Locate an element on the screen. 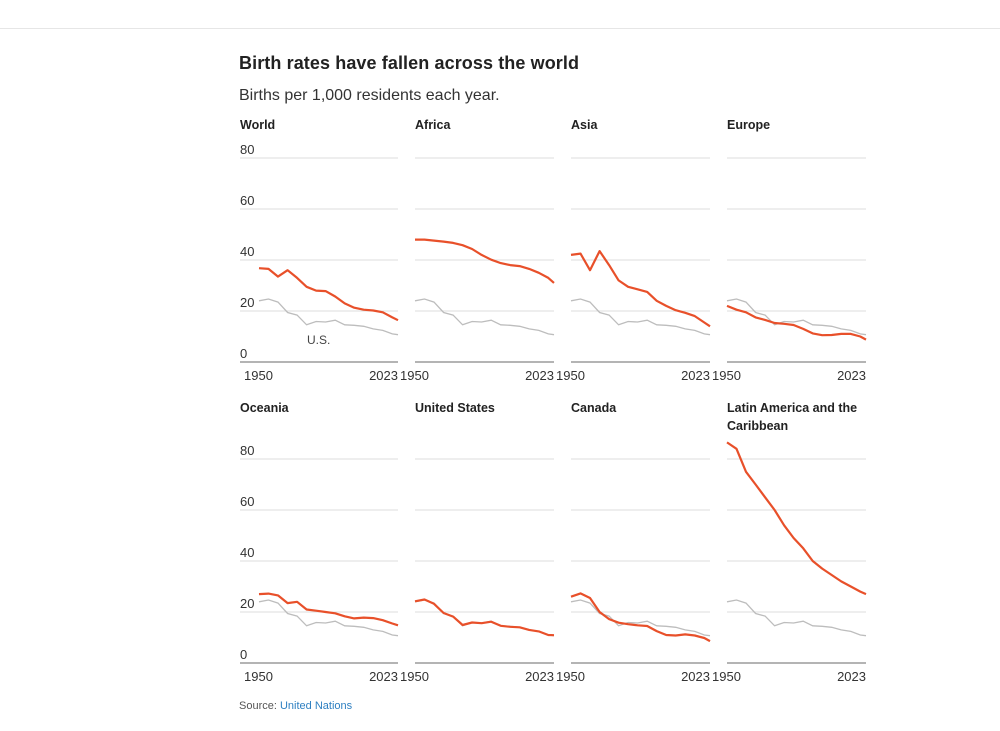  panel-title: Canada is located at coordinates (594, 408).